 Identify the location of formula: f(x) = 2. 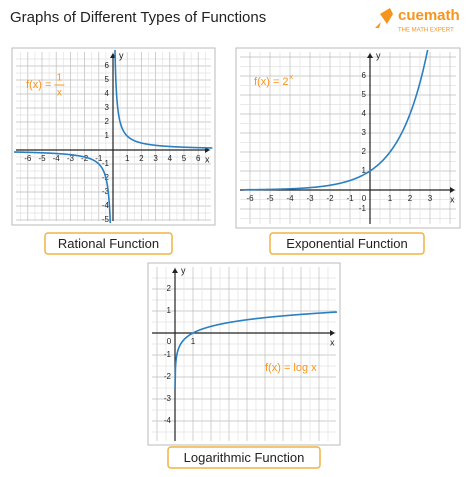
(271, 82).